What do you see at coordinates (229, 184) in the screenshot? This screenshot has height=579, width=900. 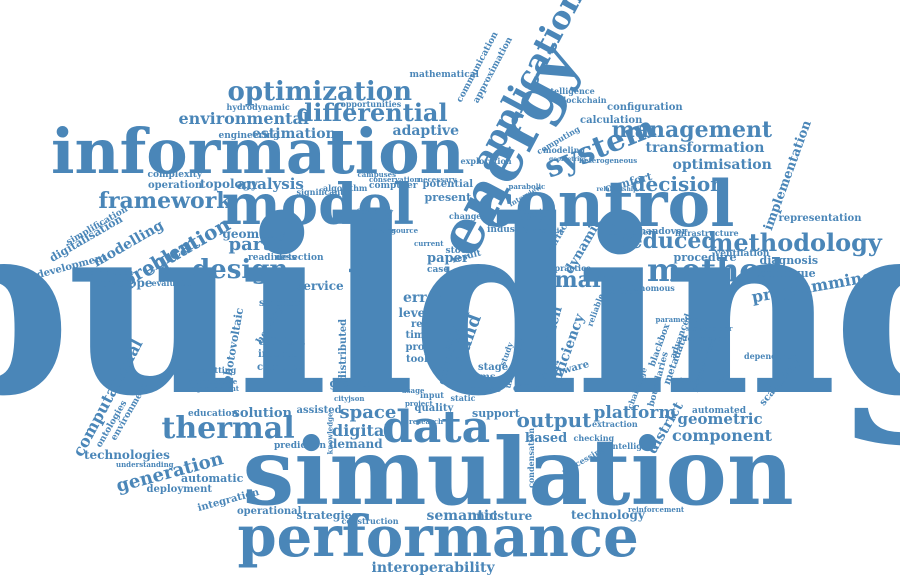 I see `word-topology: topology` at bounding box center [229, 184].